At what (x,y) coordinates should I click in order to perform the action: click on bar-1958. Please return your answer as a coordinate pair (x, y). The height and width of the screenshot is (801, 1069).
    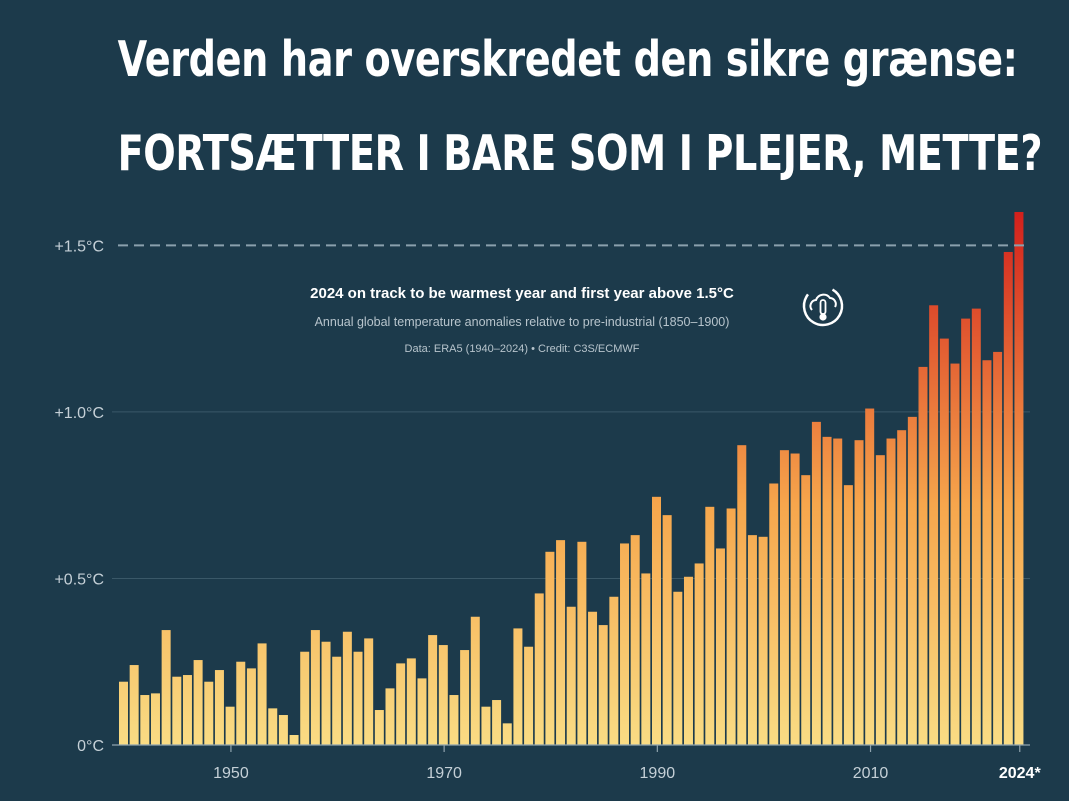
    Looking at the image, I should click on (315, 687).